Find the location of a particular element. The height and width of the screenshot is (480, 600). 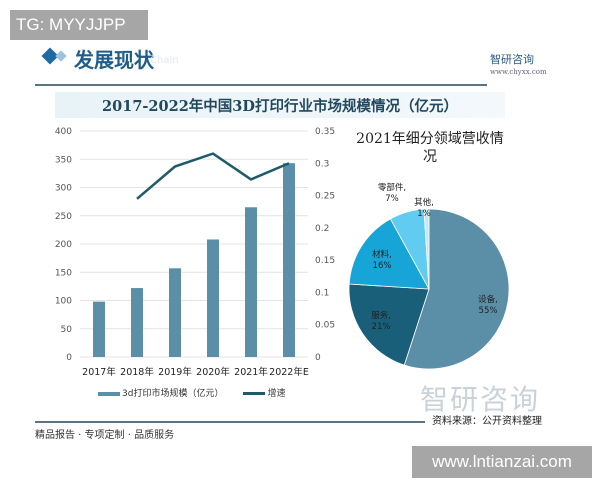

y-tick-label: 200 is located at coordinates (63, 245).